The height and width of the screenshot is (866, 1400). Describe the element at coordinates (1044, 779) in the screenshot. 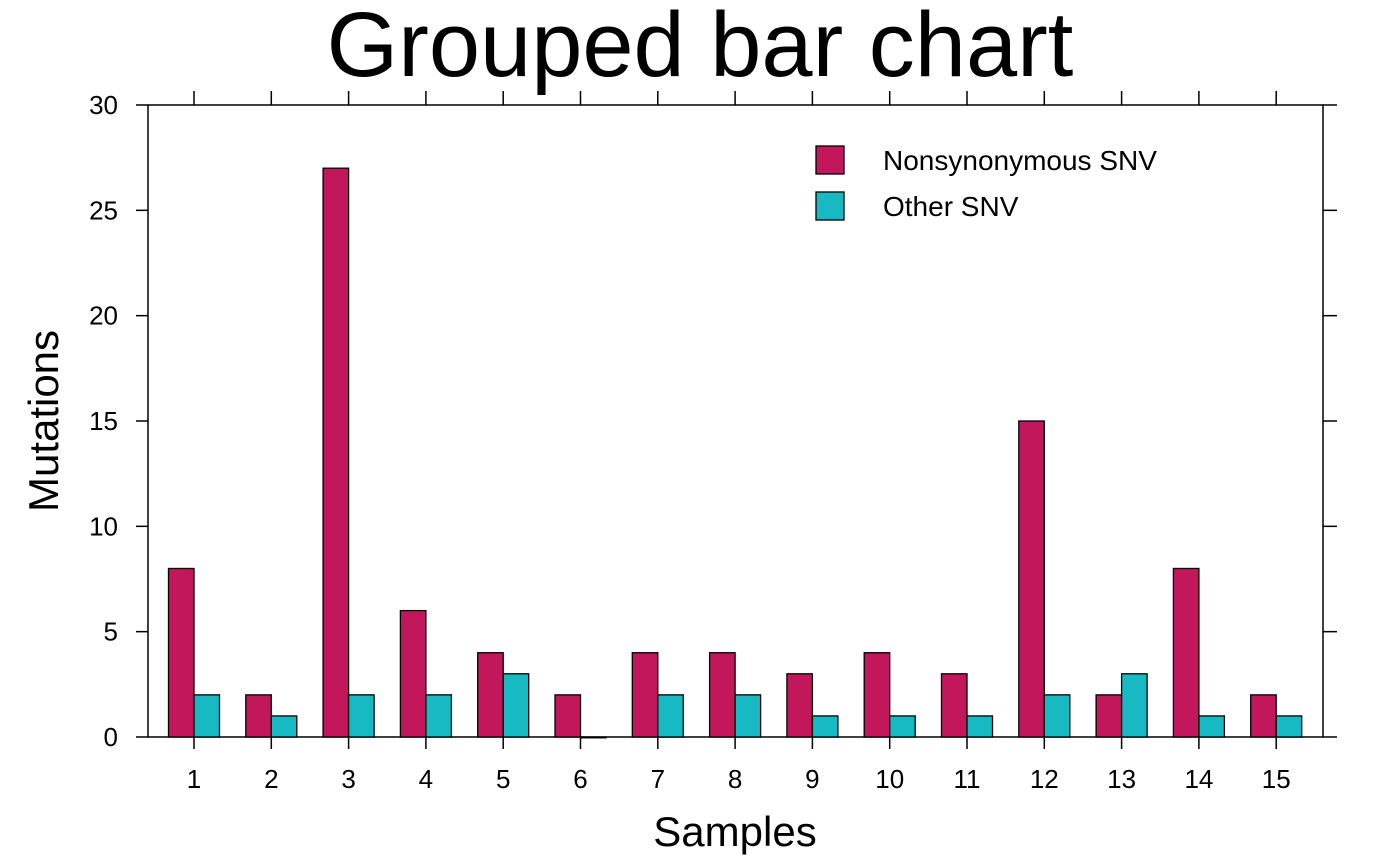

I see `x-tick-label: 12` at that location.